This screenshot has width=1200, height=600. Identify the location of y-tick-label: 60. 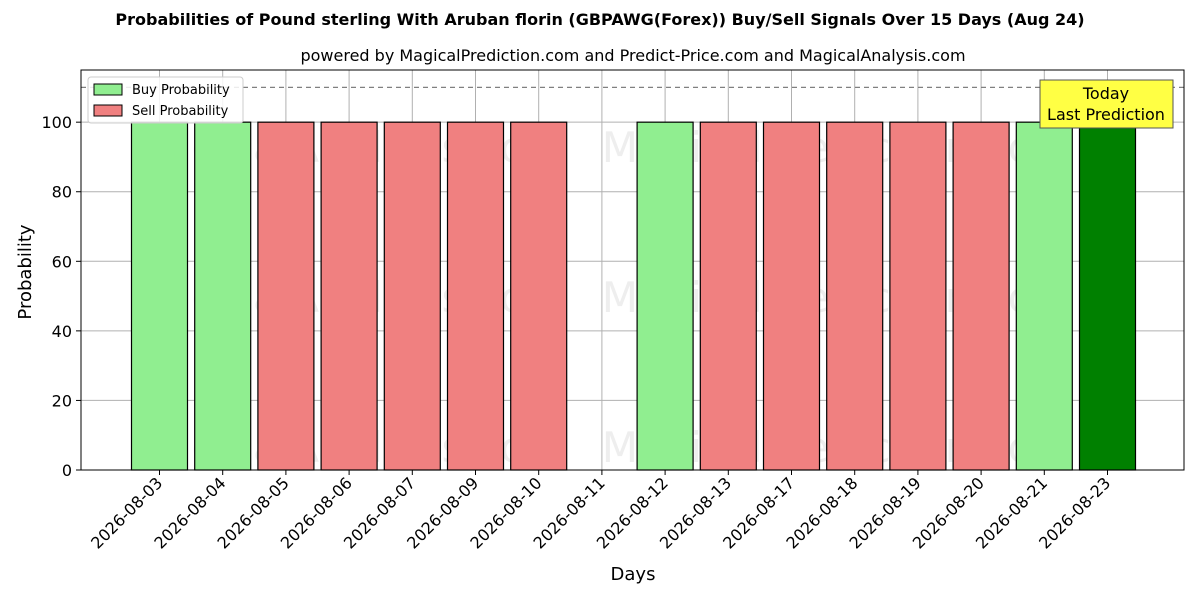
(62, 261).